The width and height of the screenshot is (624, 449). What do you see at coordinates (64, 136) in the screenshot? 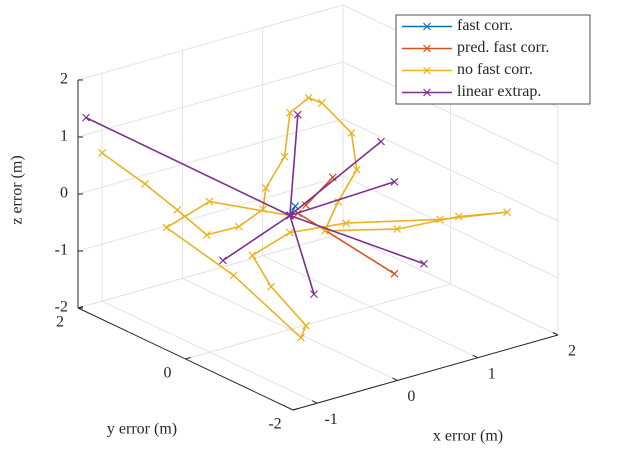
I see `z-tick-label: 1` at bounding box center [64, 136].